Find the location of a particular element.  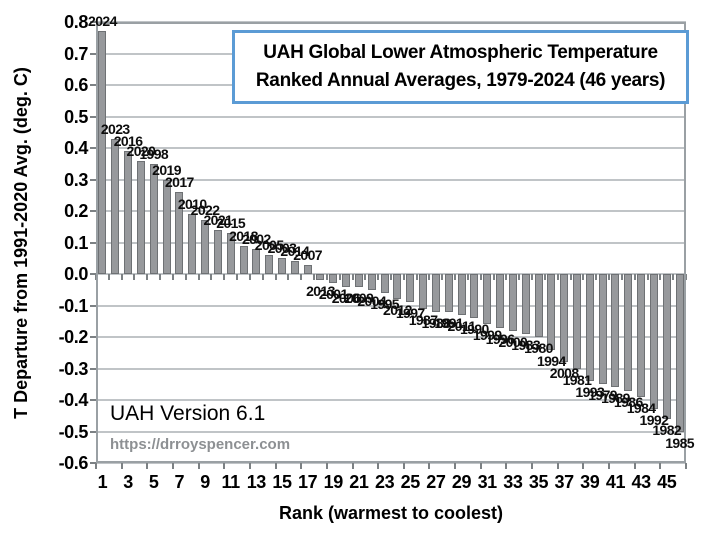

bar-2013 is located at coordinates (320, 277).